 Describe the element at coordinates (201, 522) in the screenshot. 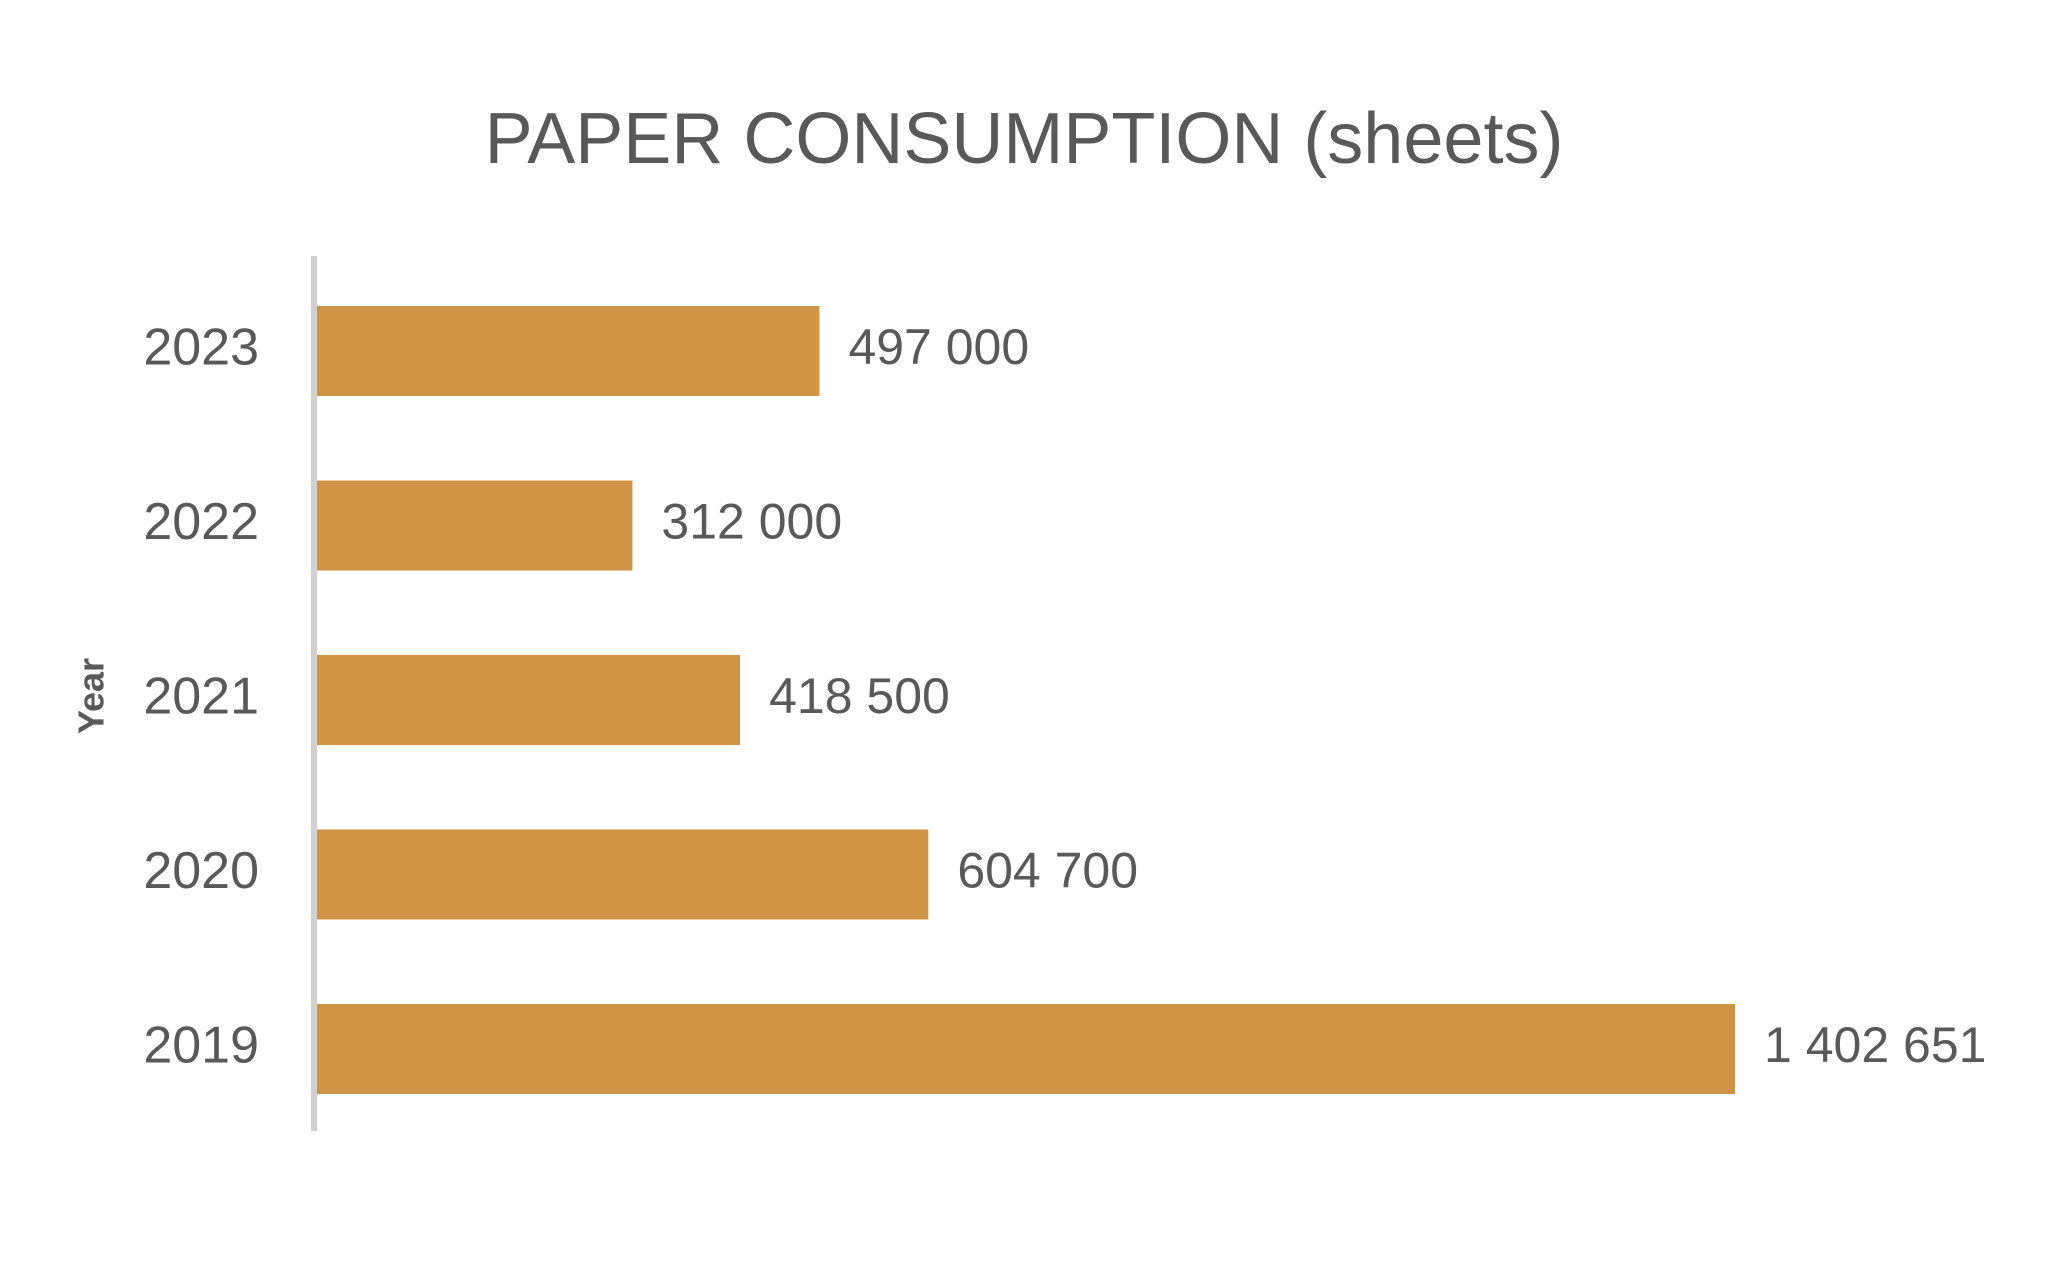

I see `y-tick-label: 2022` at that location.